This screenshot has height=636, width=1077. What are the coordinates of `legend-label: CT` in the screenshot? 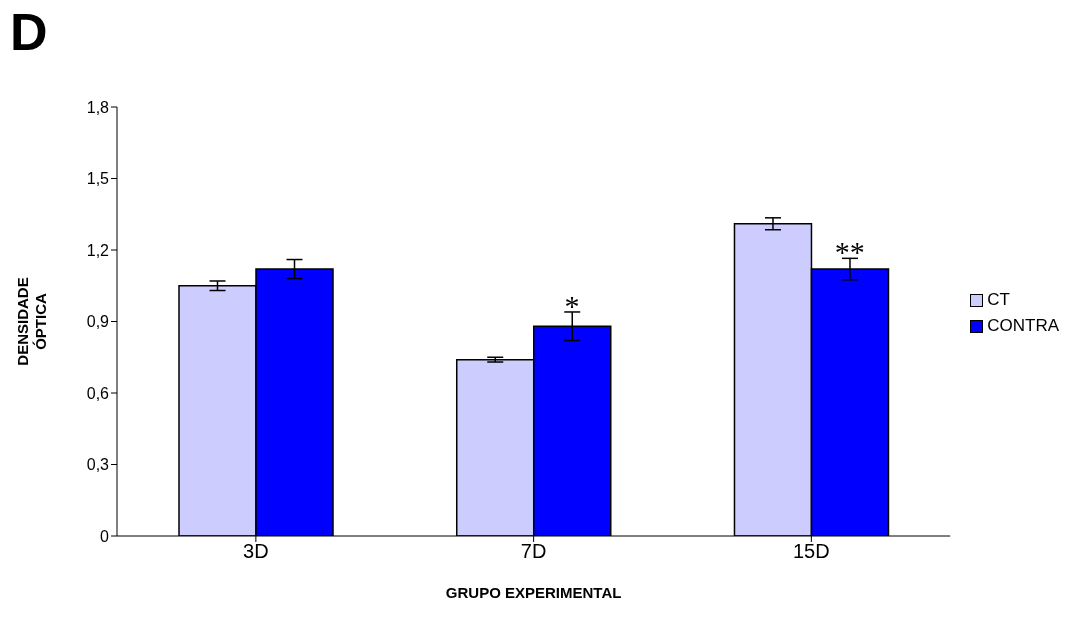 It's located at (998, 300).